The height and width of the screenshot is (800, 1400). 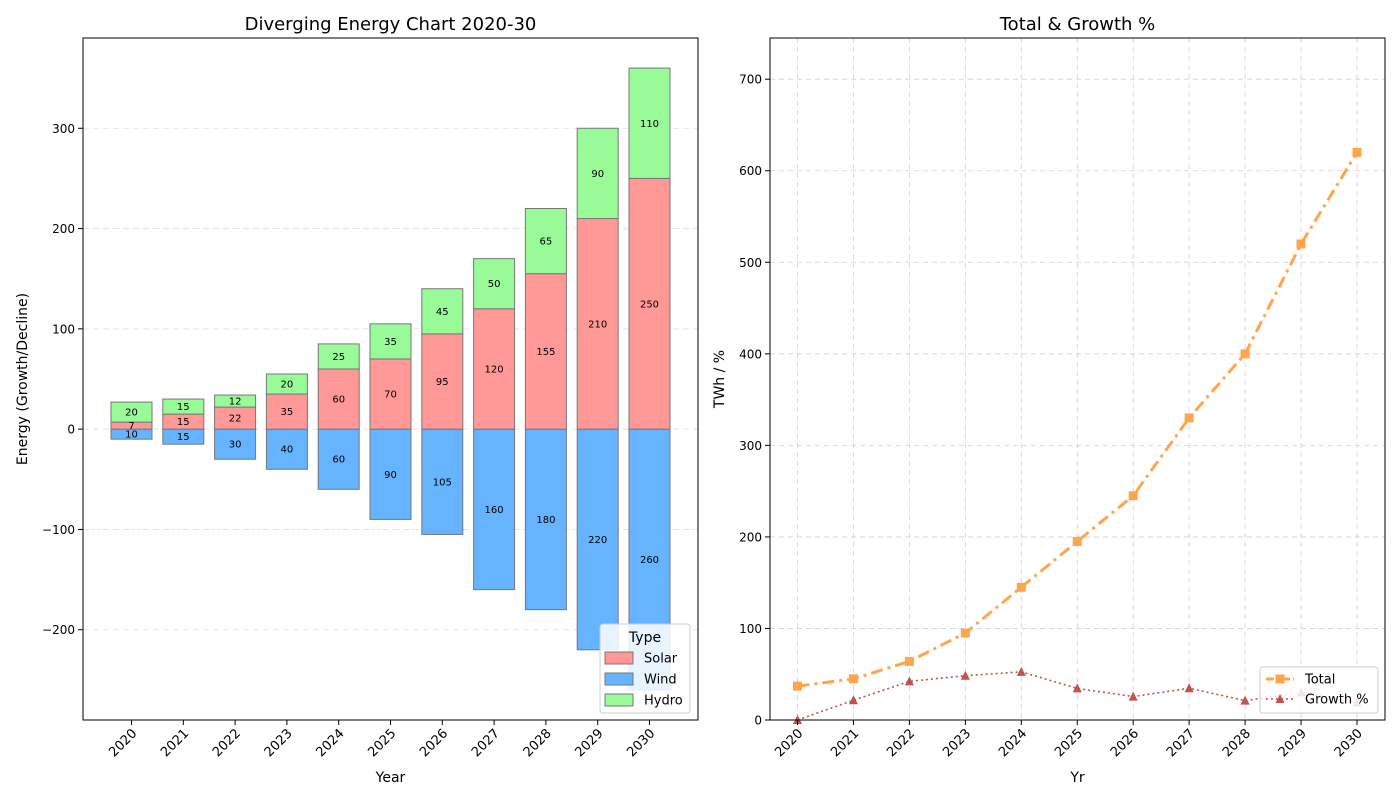 I want to click on right-x-axis-label: Yr, so click(x=1077, y=778).